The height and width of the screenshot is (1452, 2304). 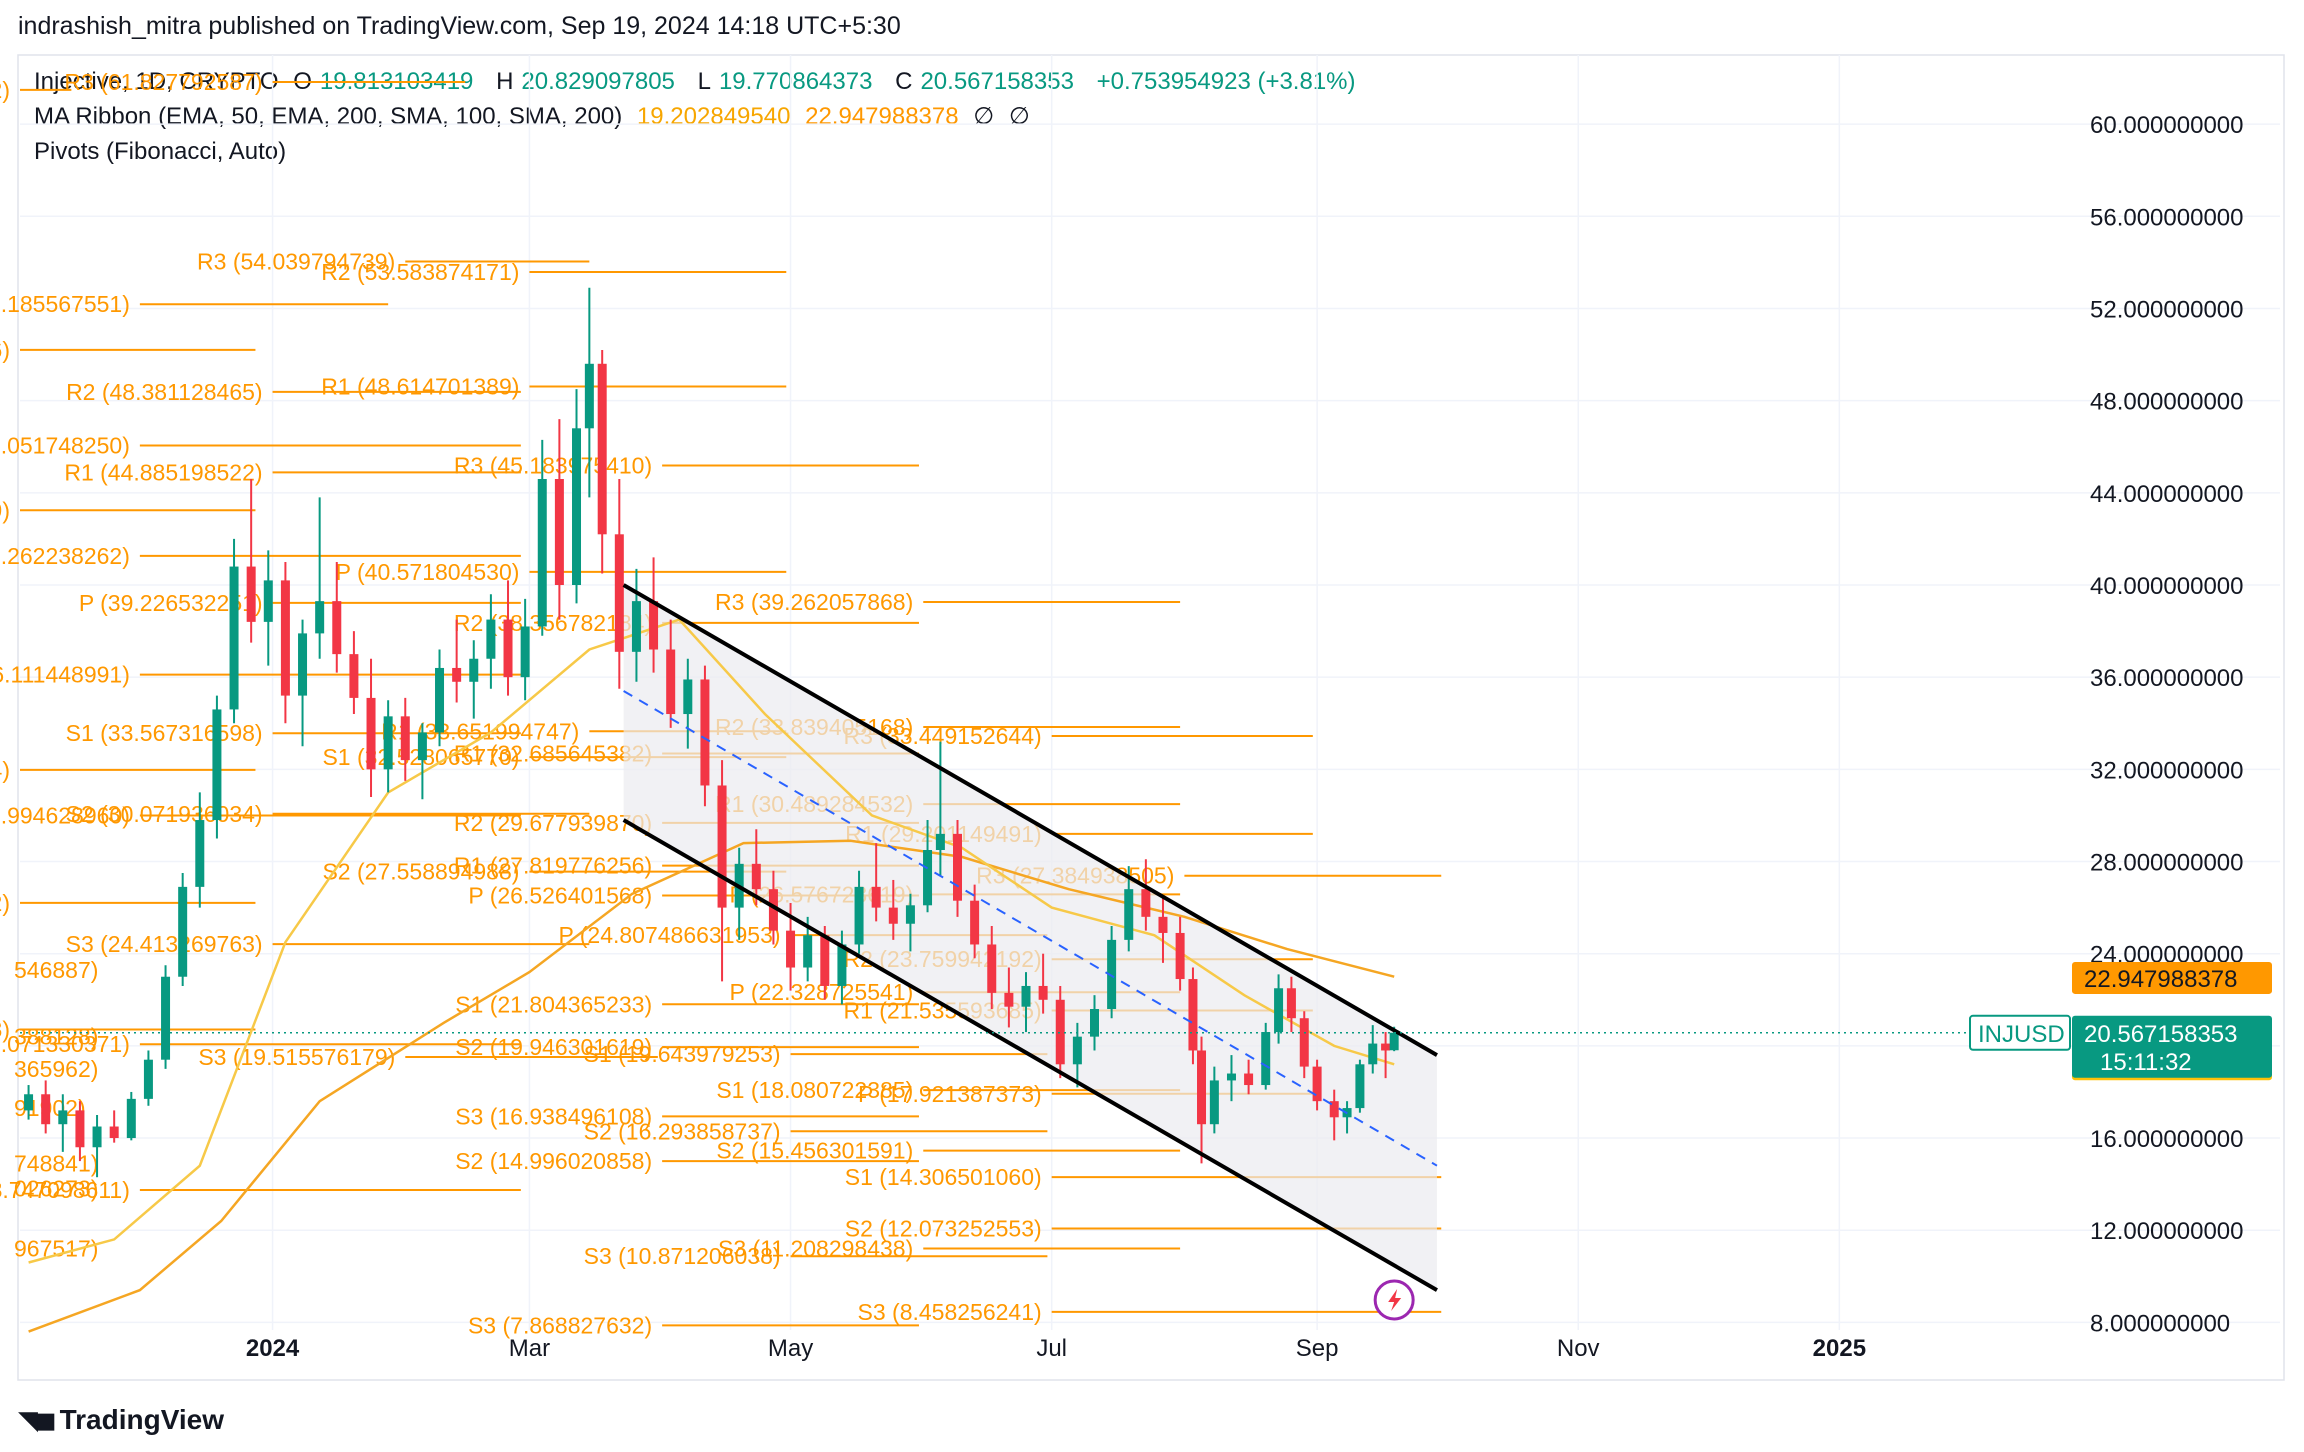 I want to click on pivot-label: R3 (33.449152644), so click(x=942, y=736).